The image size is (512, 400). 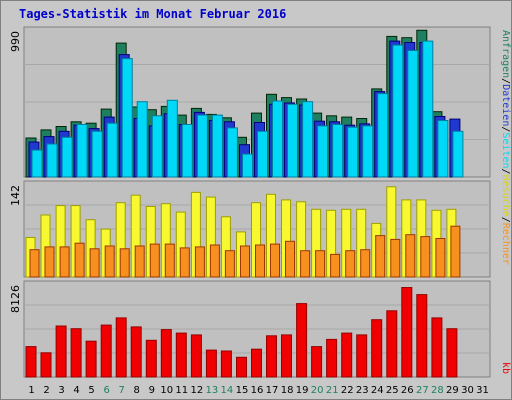 What do you see at coordinates (482, 390) in the screenshot?
I see `x-tick-label: 31` at bounding box center [482, 390].